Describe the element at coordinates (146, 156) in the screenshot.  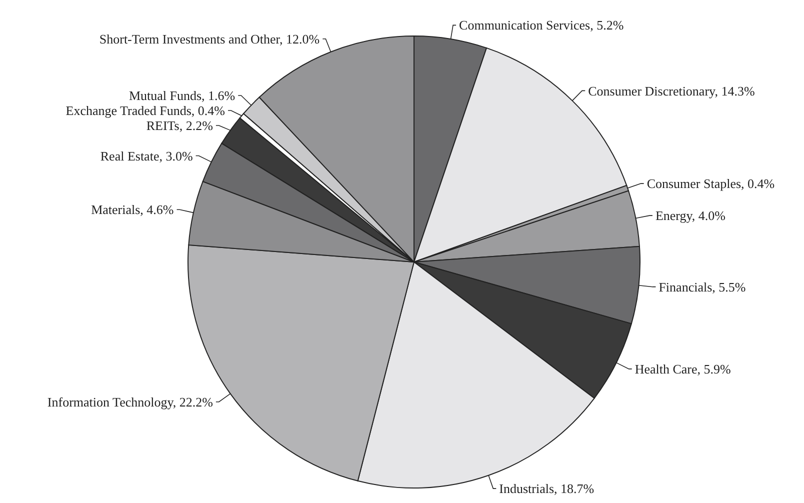
I see `slice-label: Real Estate, 3.0%` at that location.